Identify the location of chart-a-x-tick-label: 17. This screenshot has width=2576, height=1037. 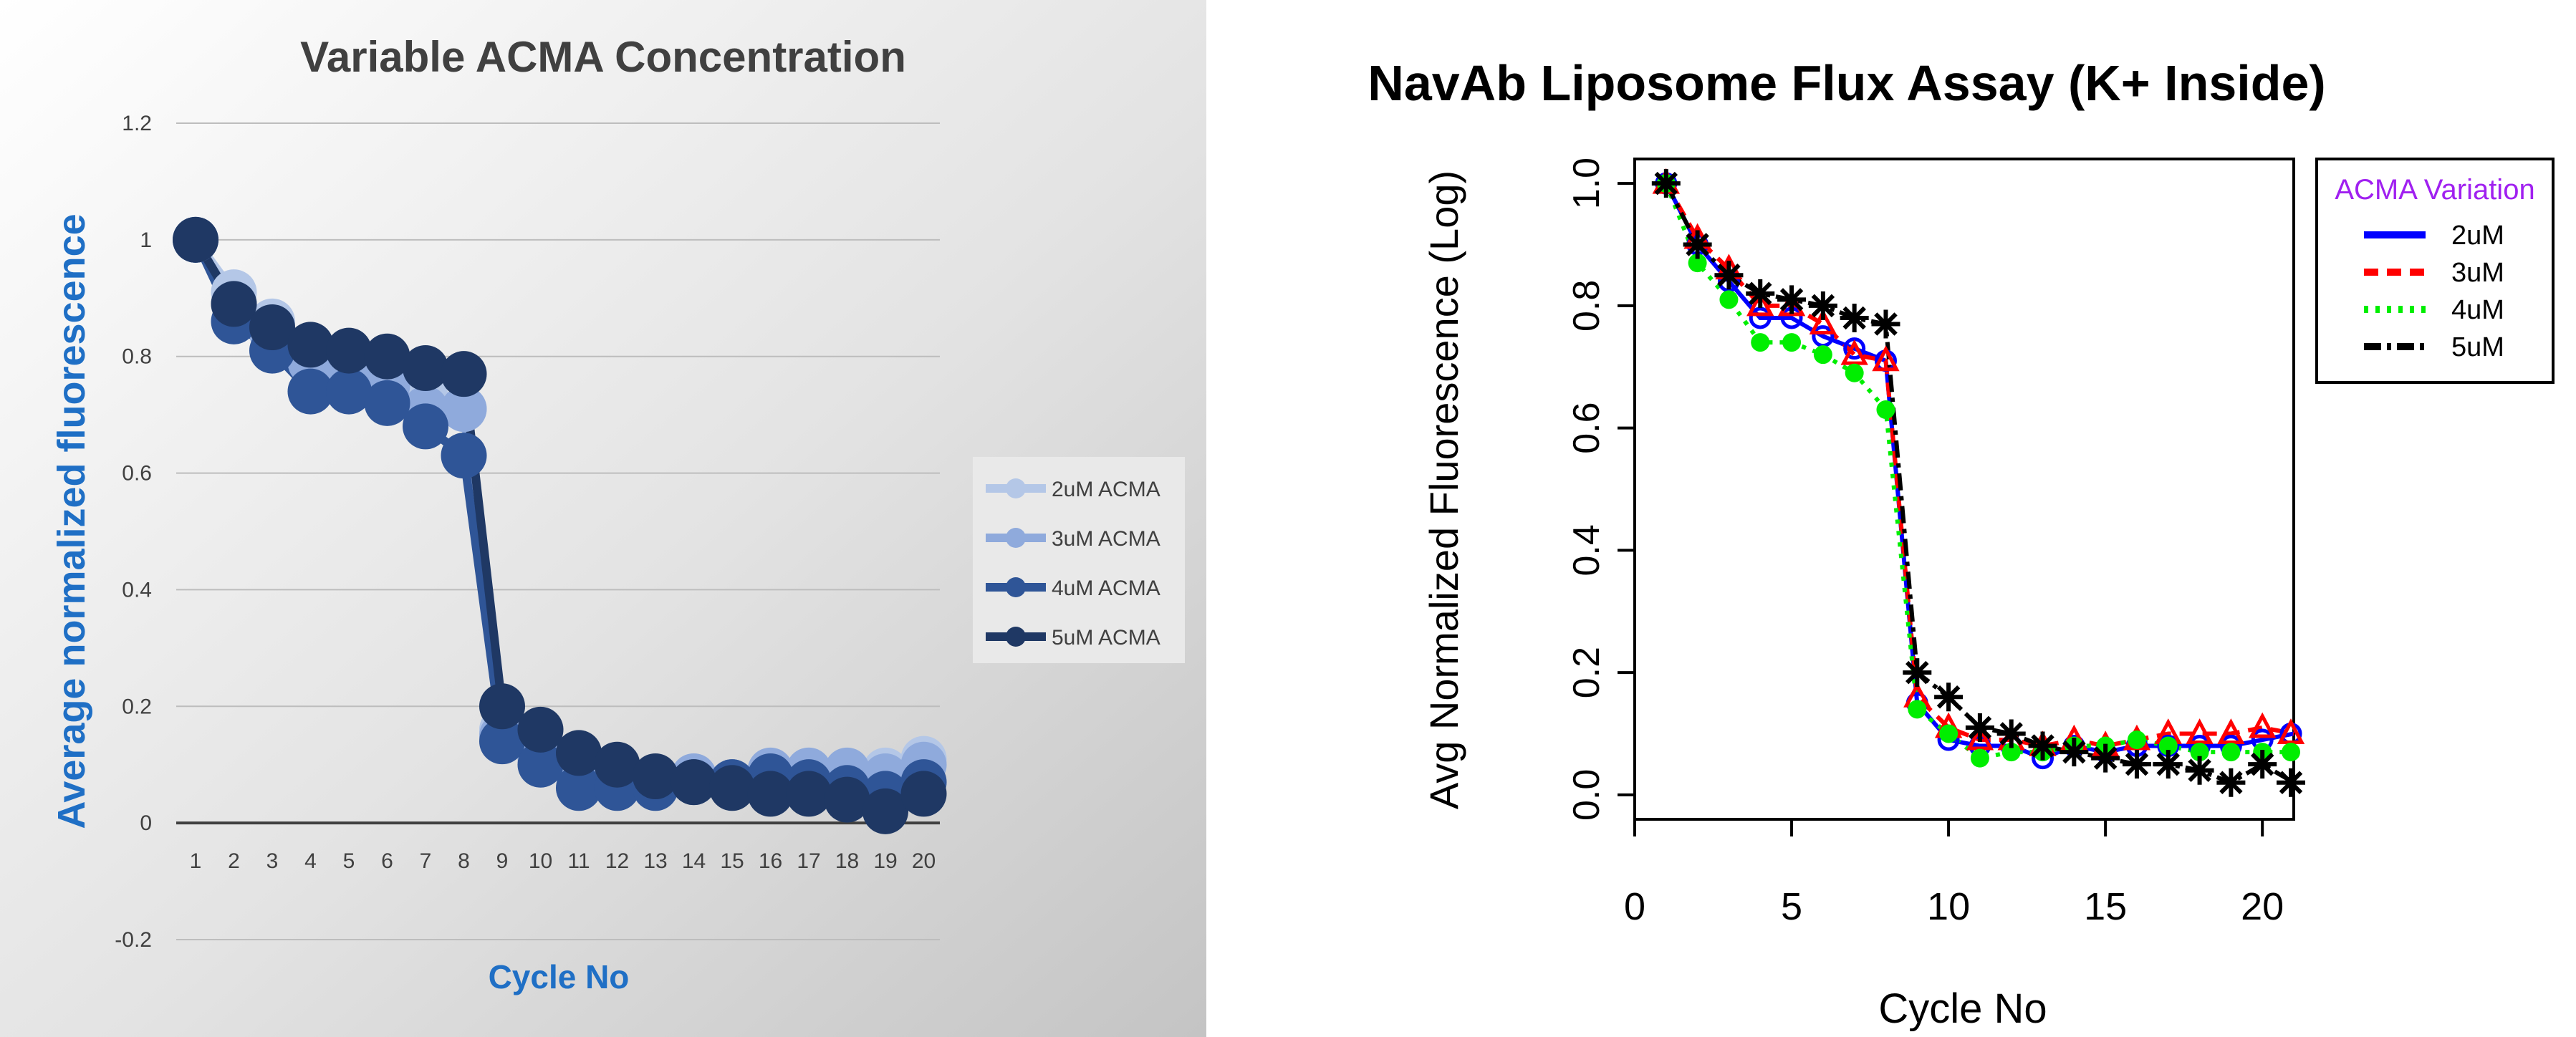
(809, 861).